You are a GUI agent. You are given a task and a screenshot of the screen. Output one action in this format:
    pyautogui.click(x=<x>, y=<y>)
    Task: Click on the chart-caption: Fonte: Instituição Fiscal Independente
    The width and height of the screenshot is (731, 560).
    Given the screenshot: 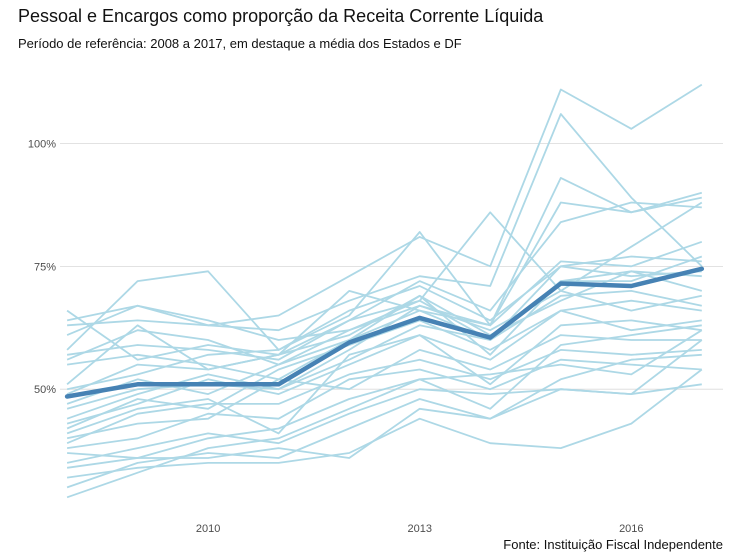 What is the action you would take?
    pyautogui.click(x=613, y=544)
    